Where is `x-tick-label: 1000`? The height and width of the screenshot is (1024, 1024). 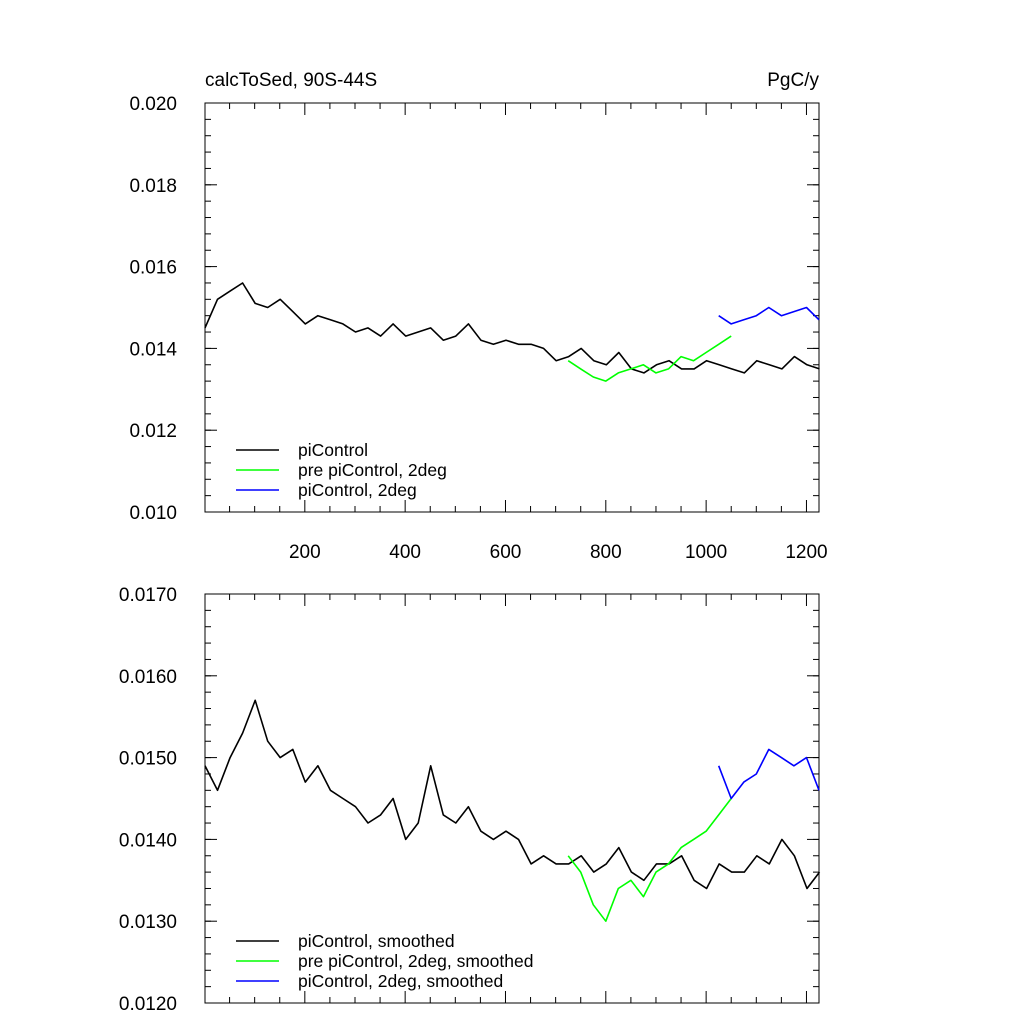
x-tick-label: 1000 is located at coordinates (706, 552).